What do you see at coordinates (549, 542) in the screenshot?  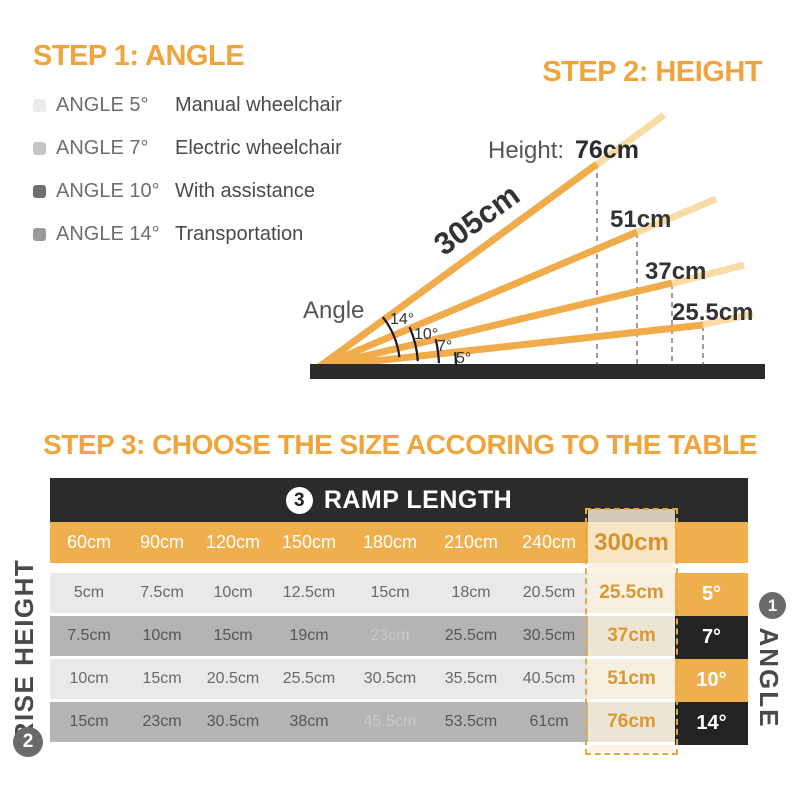 I see `length-header-cell: 240cm` at bounding box center [549, 542].